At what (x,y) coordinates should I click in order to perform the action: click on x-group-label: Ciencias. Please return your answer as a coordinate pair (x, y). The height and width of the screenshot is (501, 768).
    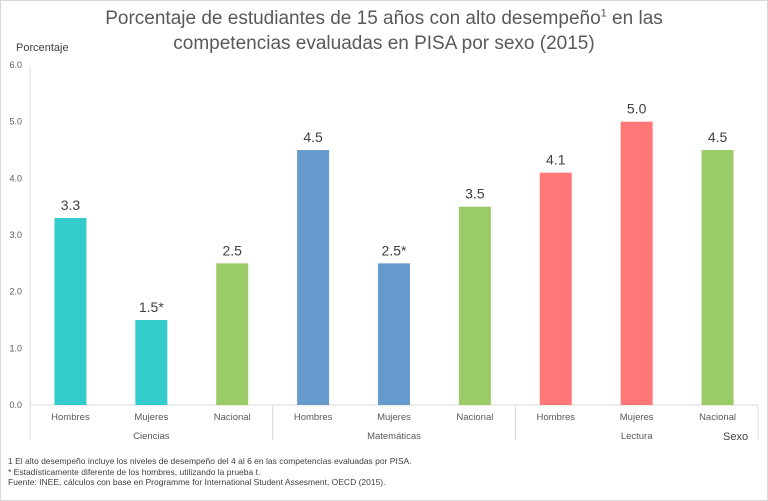
    Looking at the image, I should click on (151, 436).